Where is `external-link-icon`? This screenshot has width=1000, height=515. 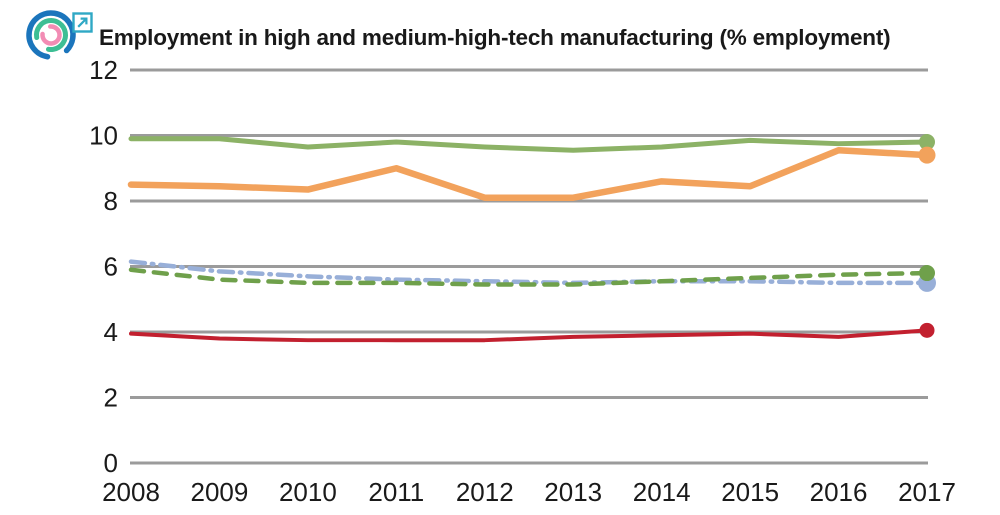
external-link-icon is located at coordinates (82, 22).